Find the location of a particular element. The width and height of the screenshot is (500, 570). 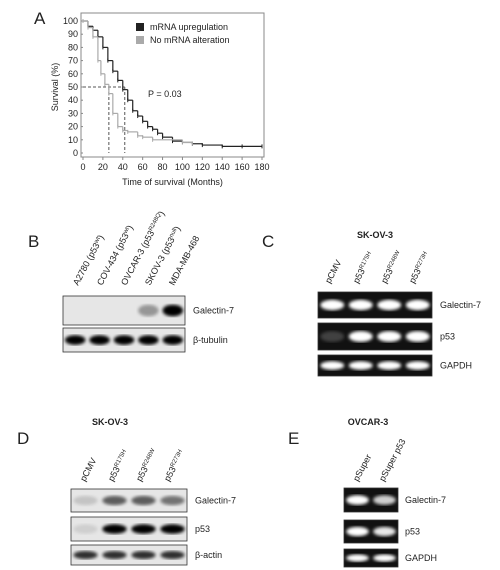

y-tick-label: 70 is located at coordinates (73, 61).